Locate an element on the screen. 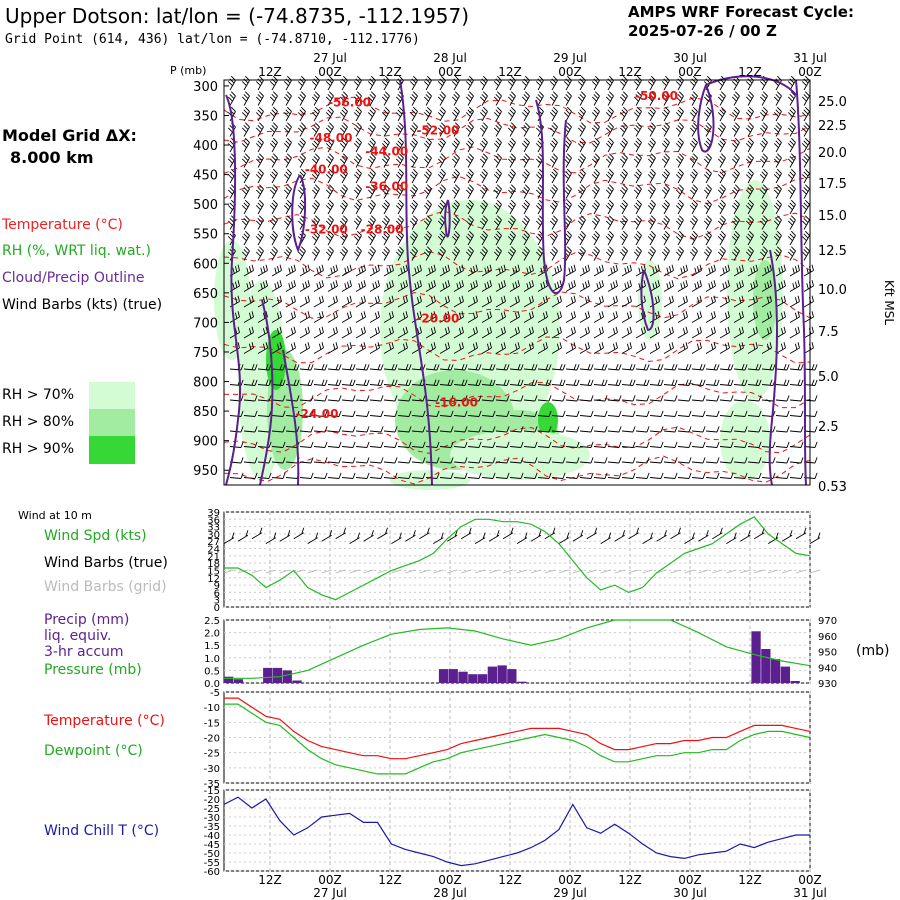 This screenshot has width=900, height=900. pressure-tick-label: 950 is located at coordinates (205, 471).